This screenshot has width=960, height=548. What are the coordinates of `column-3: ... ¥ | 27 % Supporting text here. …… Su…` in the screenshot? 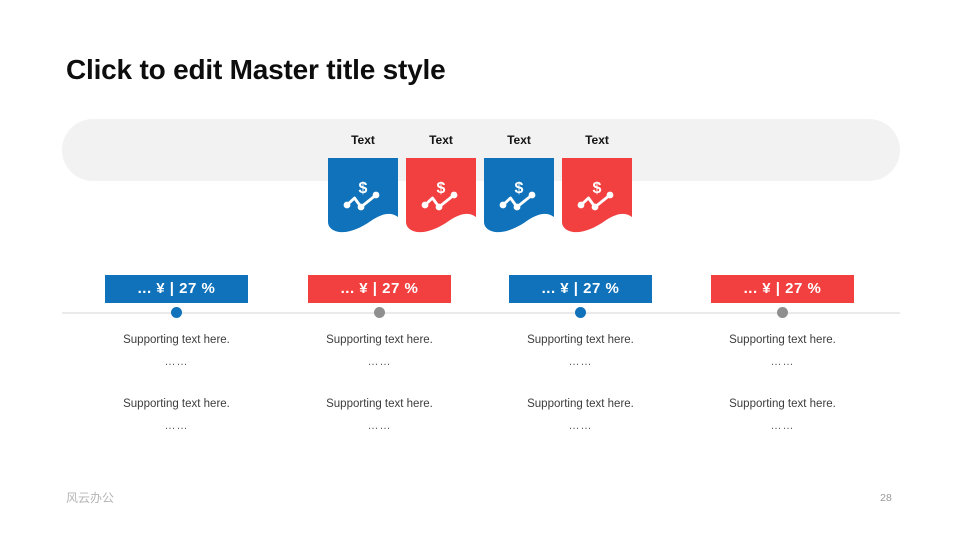 It's located at (580, 360).